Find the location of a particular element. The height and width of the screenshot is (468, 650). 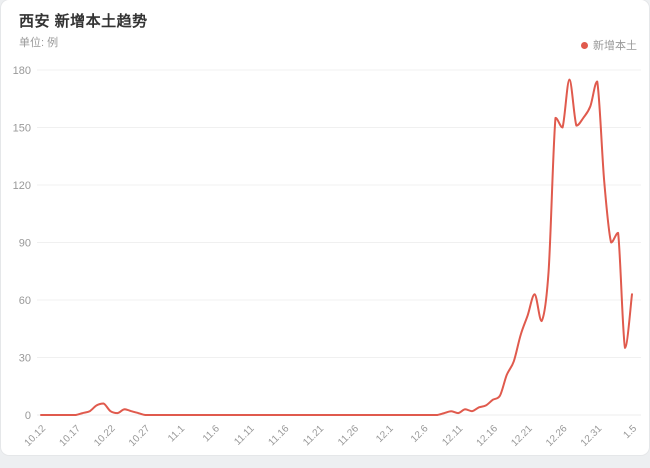

y-axis-label-60: 60 is located at coordinates (25, 301).